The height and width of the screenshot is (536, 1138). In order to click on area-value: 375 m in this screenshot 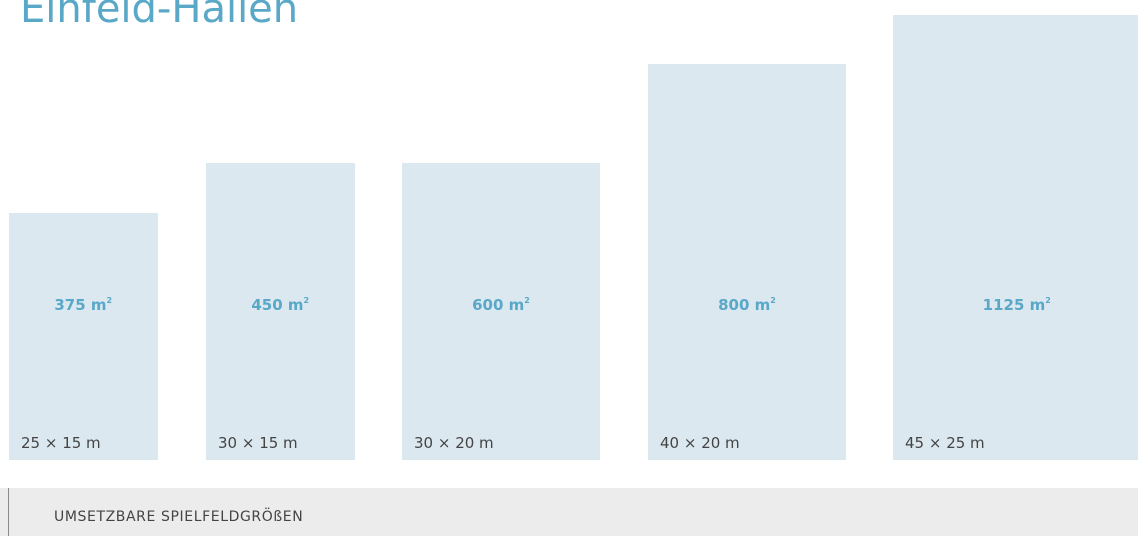, I will do `click(80, 305)`.